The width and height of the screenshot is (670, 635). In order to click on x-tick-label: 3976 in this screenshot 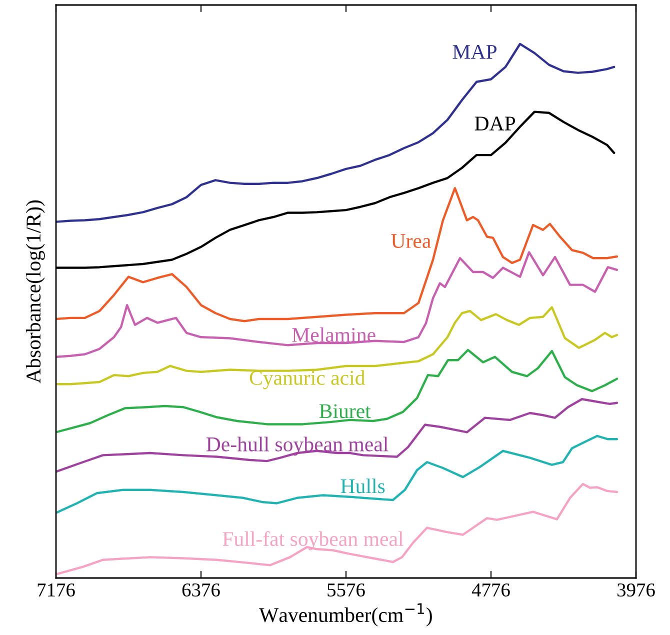, I will do `click(636, 590)`.